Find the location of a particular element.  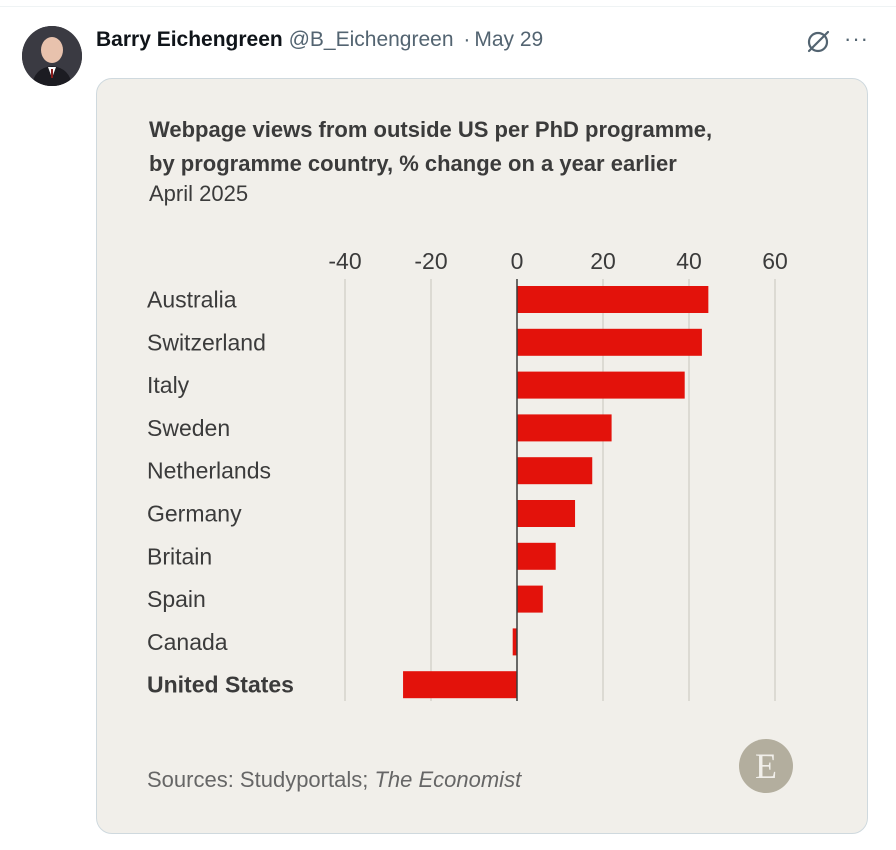

author-handle: @B_Eichengreen is located at coordinates (371, 39).